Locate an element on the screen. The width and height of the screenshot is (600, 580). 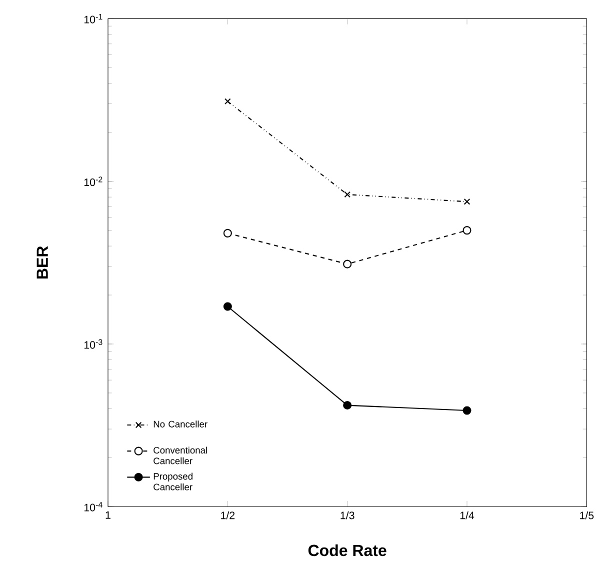
x-axis-title: Code Rate is located at coordinates (347, 550).